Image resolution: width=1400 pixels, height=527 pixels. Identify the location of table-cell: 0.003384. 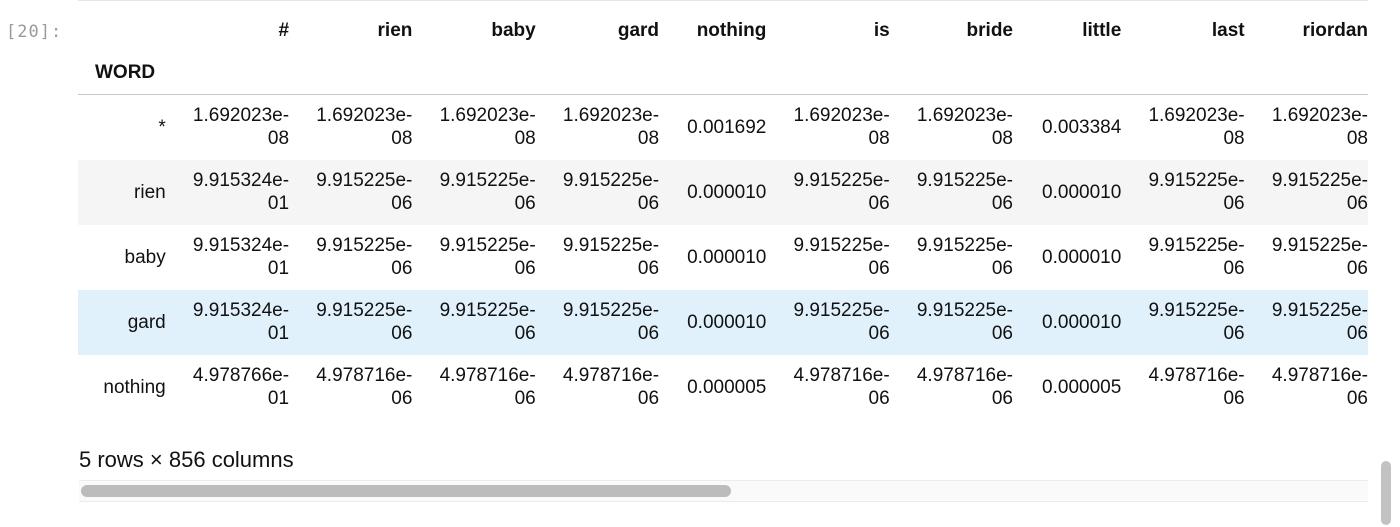
(1067, 127).